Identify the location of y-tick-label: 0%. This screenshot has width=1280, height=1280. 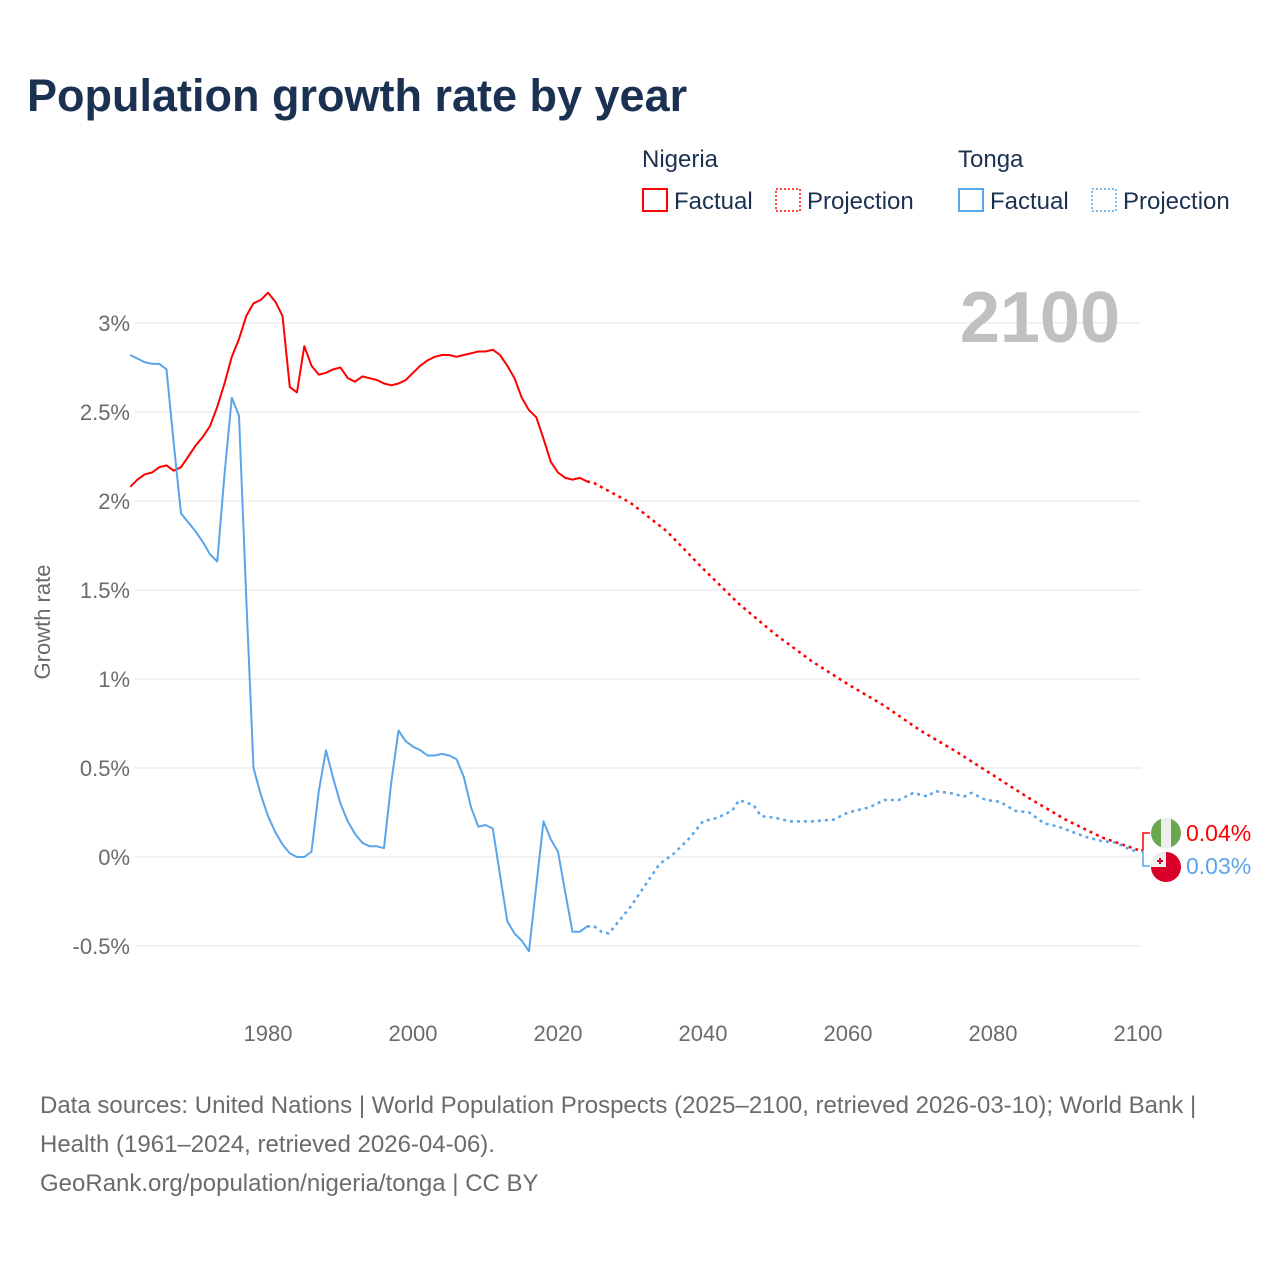
(114, 857).